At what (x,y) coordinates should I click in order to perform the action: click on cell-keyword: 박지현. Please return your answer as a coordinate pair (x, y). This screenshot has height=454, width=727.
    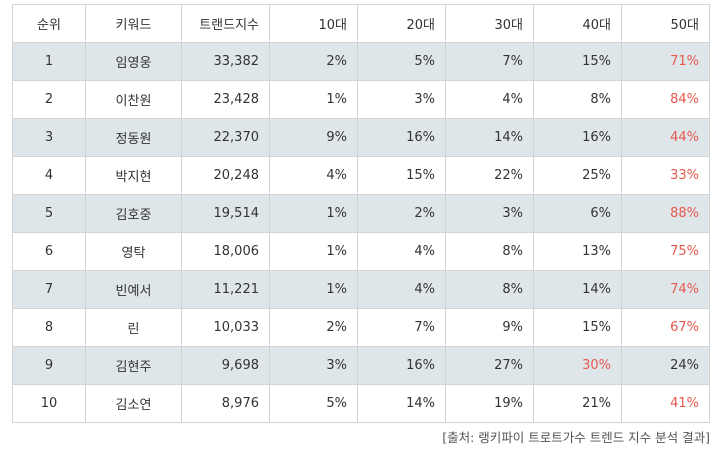
    Looking at the image, I should click on (133, 175).